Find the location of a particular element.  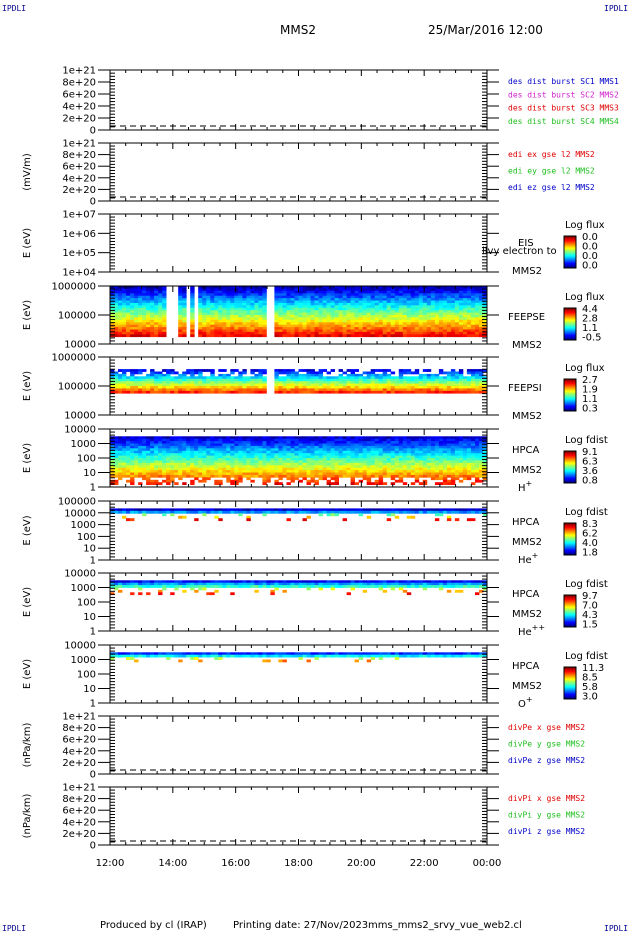

colorbar-tick-label: 0.8 is located at coordinates (590, 481).